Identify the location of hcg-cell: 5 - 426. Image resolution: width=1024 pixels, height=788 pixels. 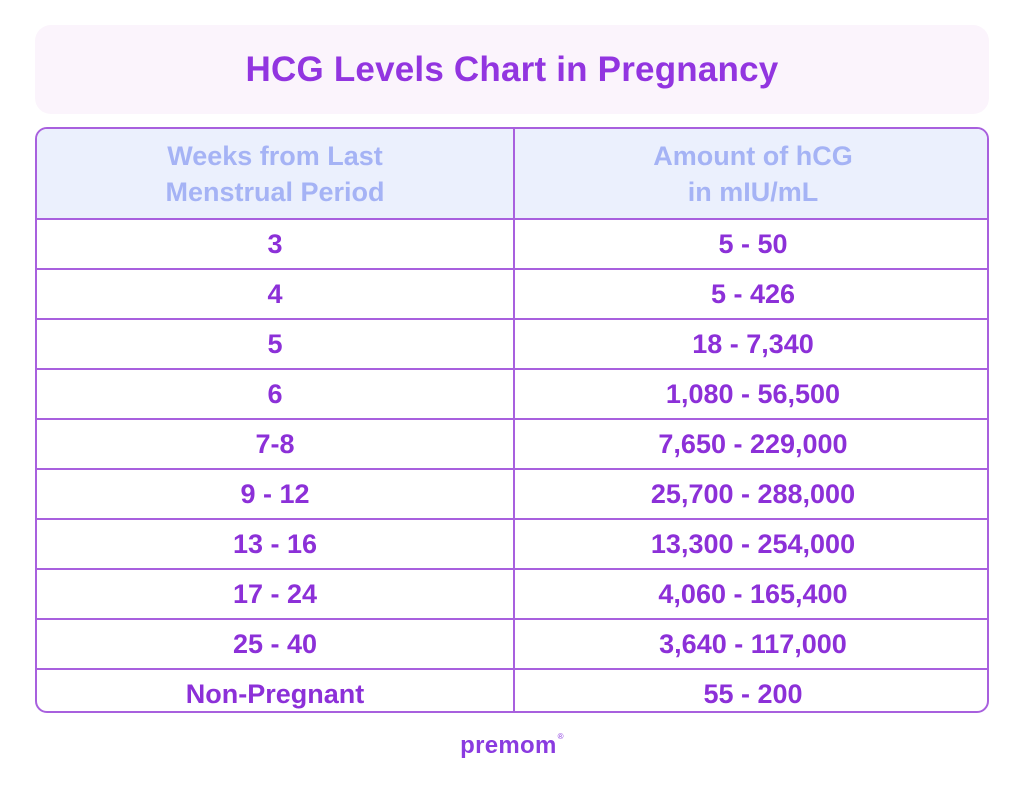
(750, 293).